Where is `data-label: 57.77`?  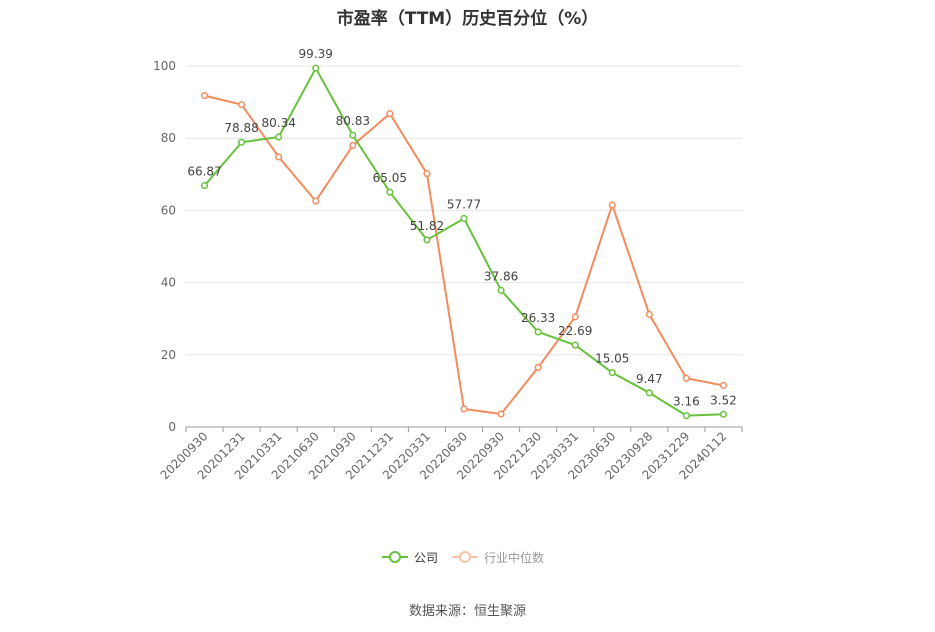 data-label: 57.77 is located at coordinates (464, 204).